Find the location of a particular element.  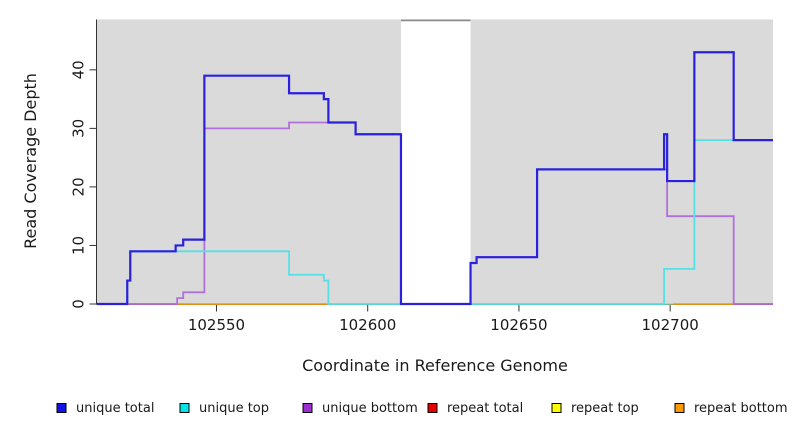

x-tick-label: 102700 is located at coordinates (670, 325).